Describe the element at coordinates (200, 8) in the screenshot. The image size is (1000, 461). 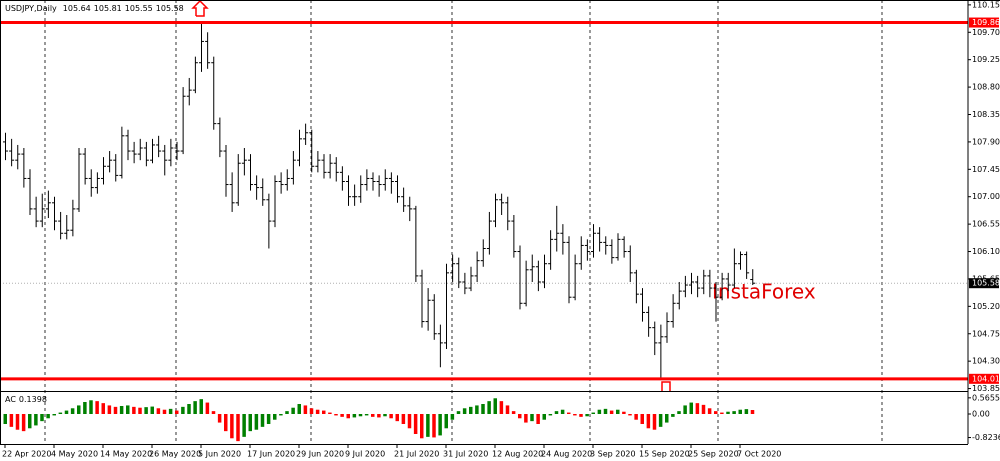
I see `up-arrow` at that location.